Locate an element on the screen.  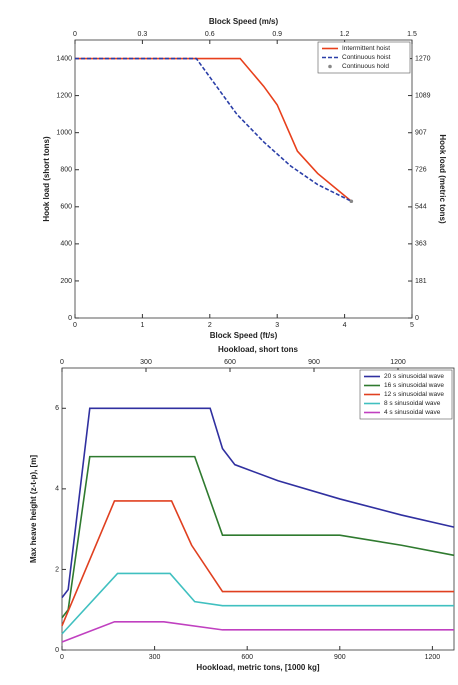
x2-tick-label: 1.2 is located at coordinates (345, 34).